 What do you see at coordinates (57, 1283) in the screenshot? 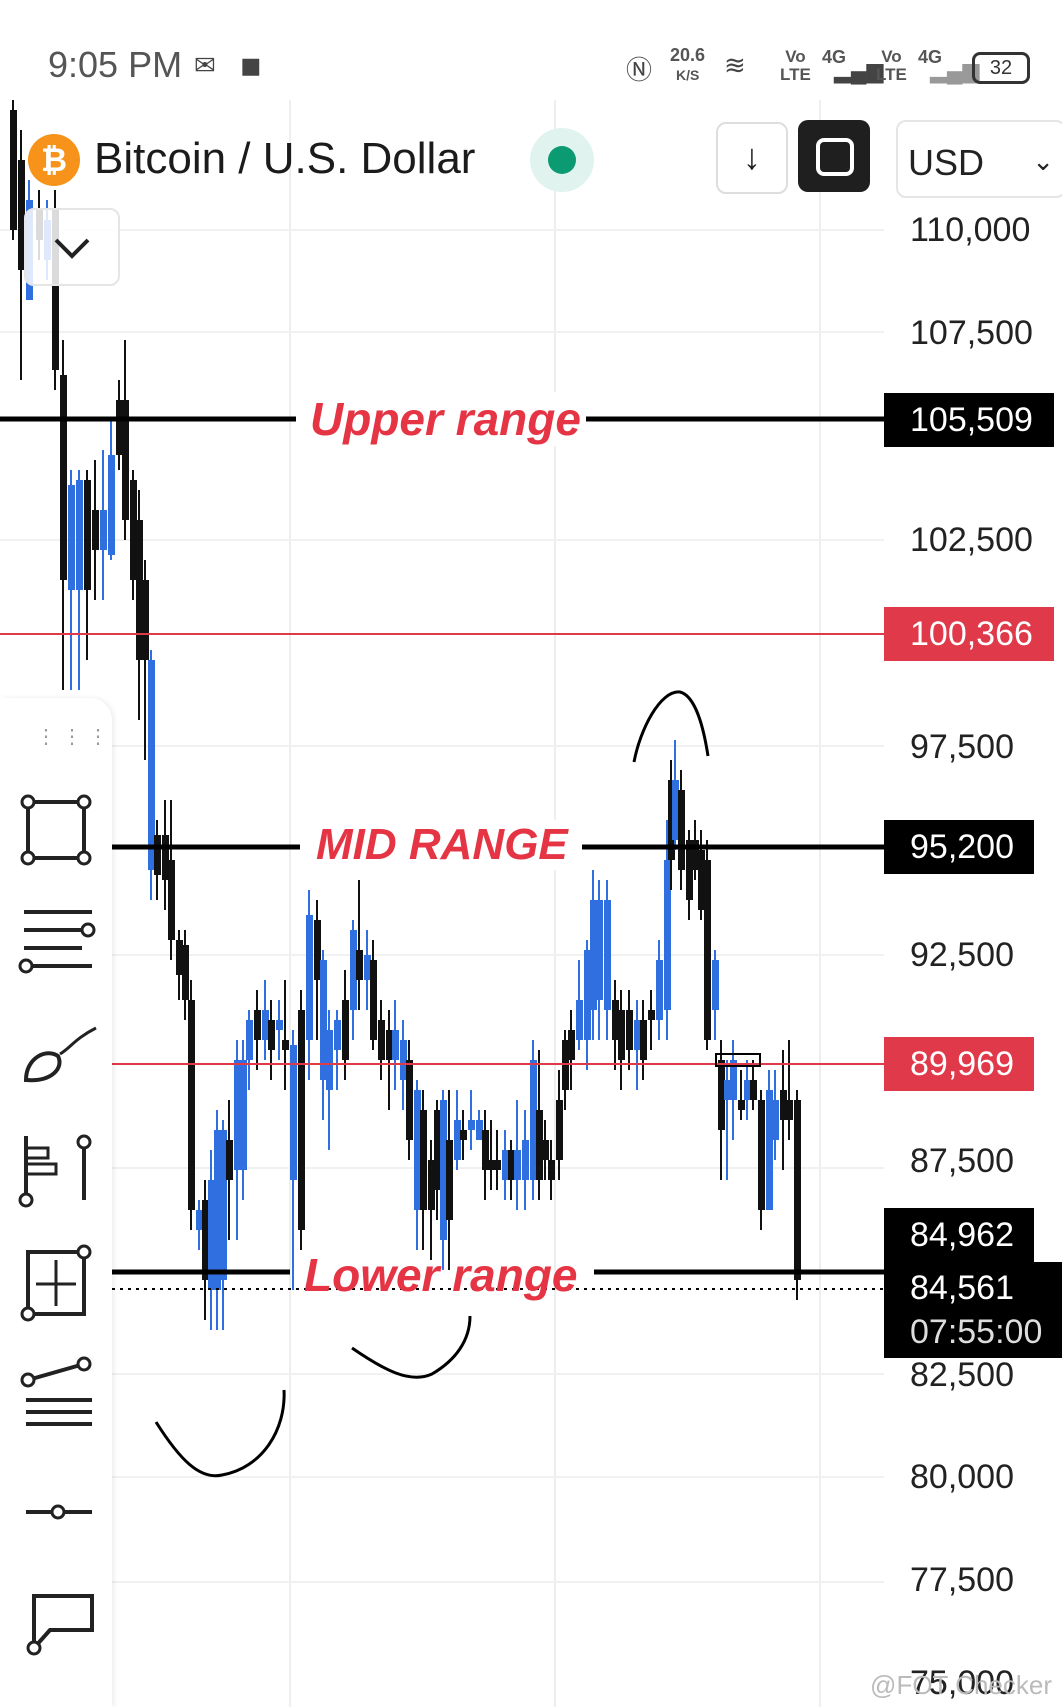
I see `measure-tool-icon` at bounding box center [57, 1283].